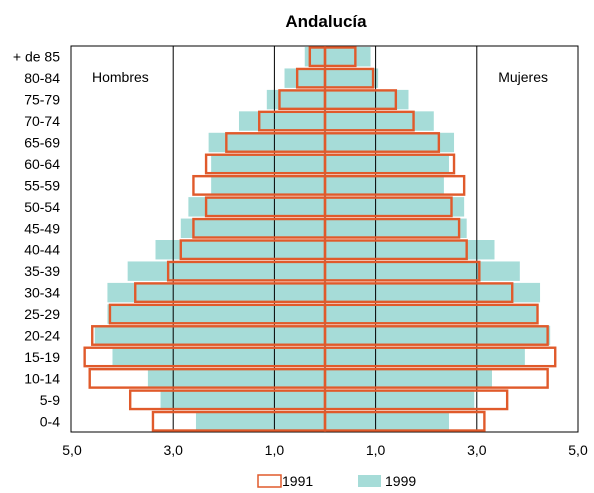 The height and width of the screenshot is (493, 594). I want to click on y-tick-label: 55-59, so click(42, 185).